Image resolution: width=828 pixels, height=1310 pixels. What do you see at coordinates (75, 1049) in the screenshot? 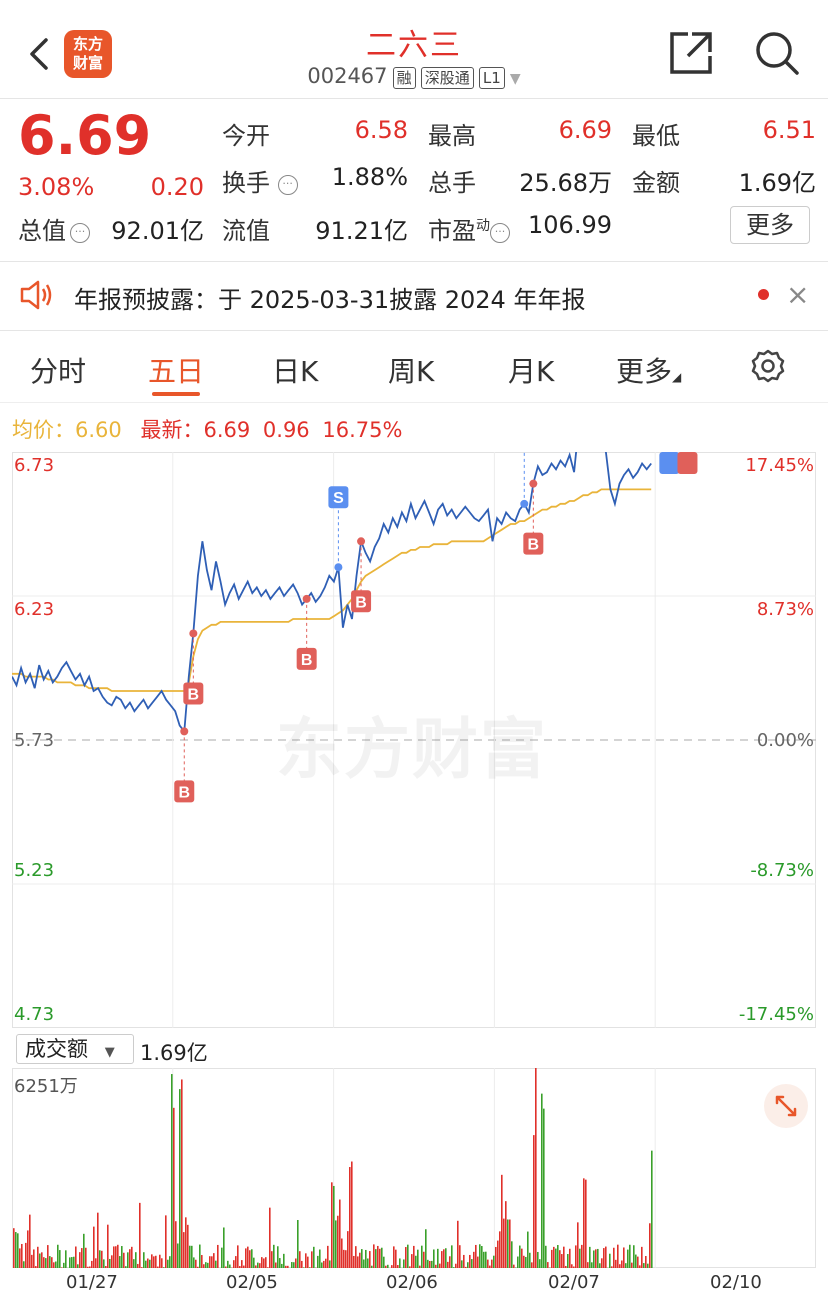
I see `volume-selector: 成交额 ▼` at bounding box center [75, 1049].